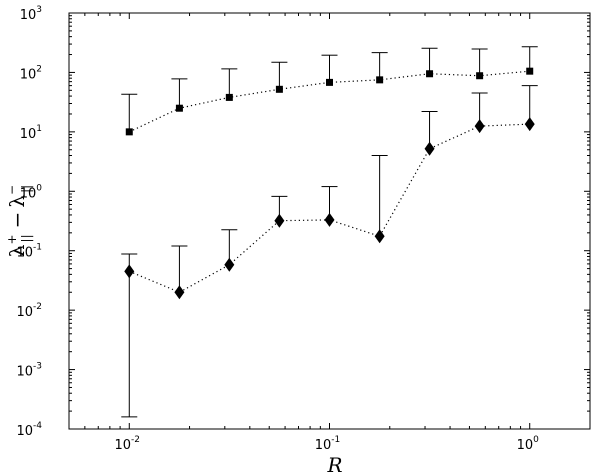 The height and width of the screenshot is (476, 600). Describe the element at coordinates (29, 252) in the screenshot. I see `y-tick-label: 10⁻¹` at that location.